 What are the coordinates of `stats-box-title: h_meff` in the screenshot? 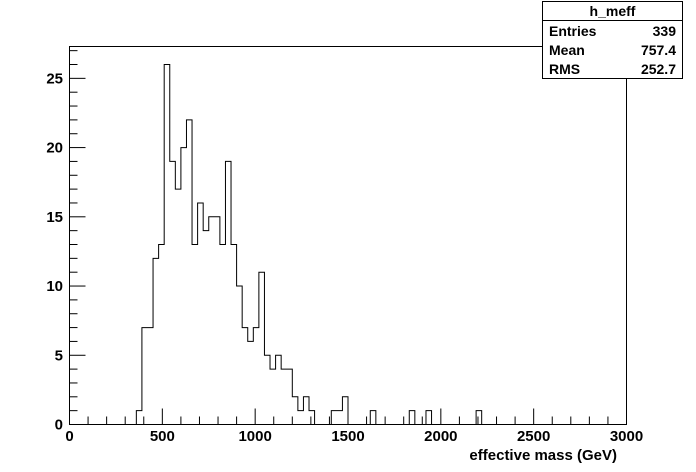 It's located at (613, 11).